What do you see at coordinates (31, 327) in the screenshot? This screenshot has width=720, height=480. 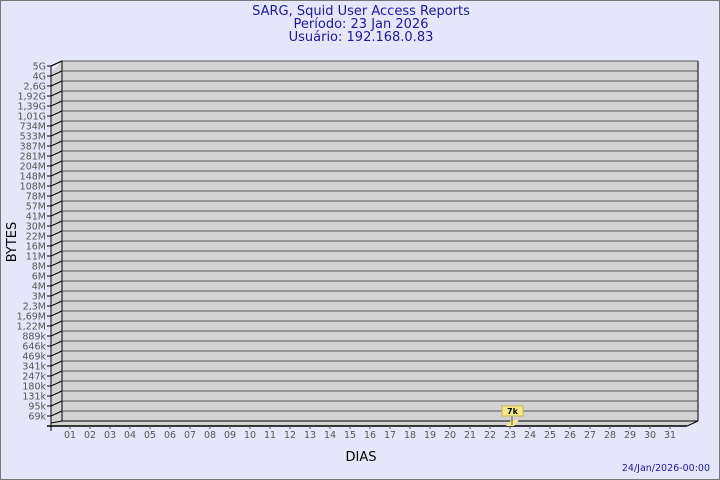 I see `y-tick-label: 1,22M` at bounding box center [31, 327].